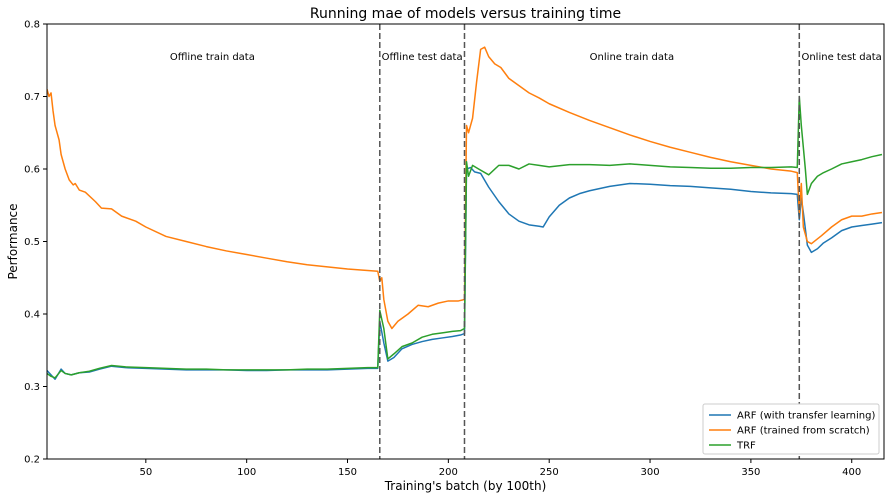  Describe the element at coordinates (806, 416) in the screenshot. I see `legend-label: ARF (with transfer learning)` at that location.